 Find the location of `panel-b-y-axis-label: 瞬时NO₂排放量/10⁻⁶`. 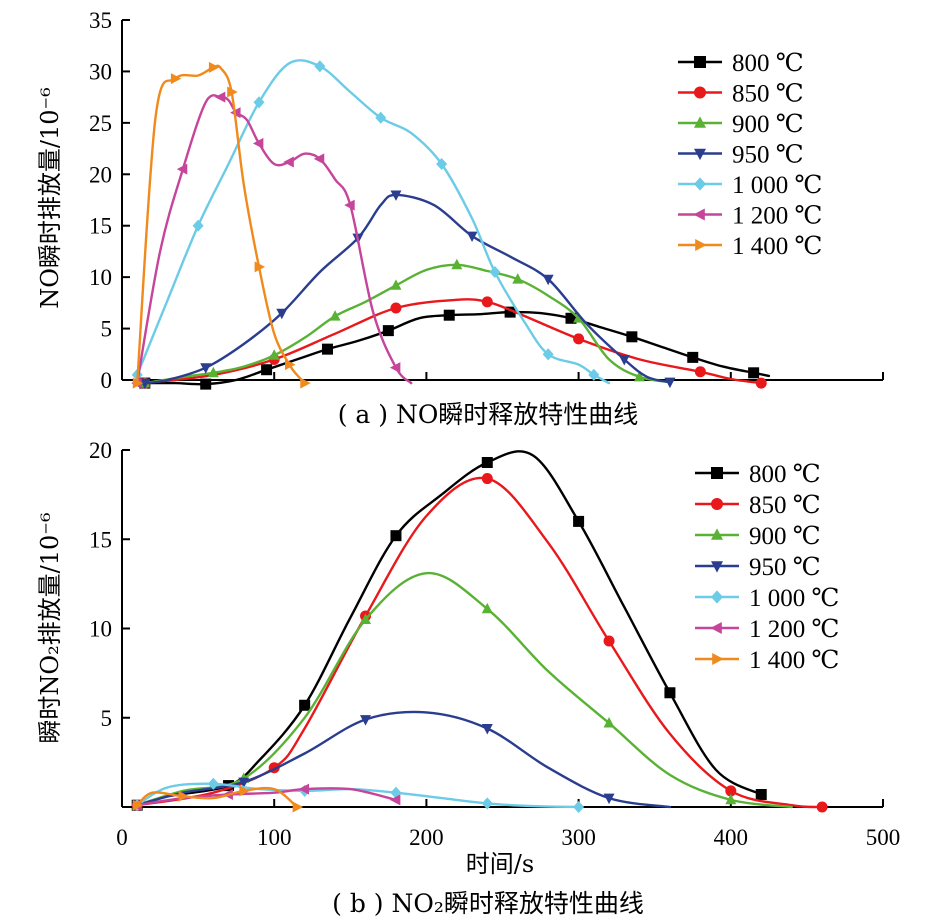

panel-b-y-axis-label: 瞬时NO₂排放量/10⁻⁶ is located at coordinates (50, 627).